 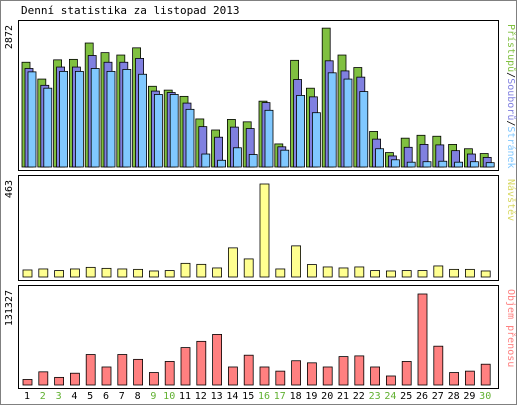 I want to click on day-label-17: 17, so click(x=280, y=396).